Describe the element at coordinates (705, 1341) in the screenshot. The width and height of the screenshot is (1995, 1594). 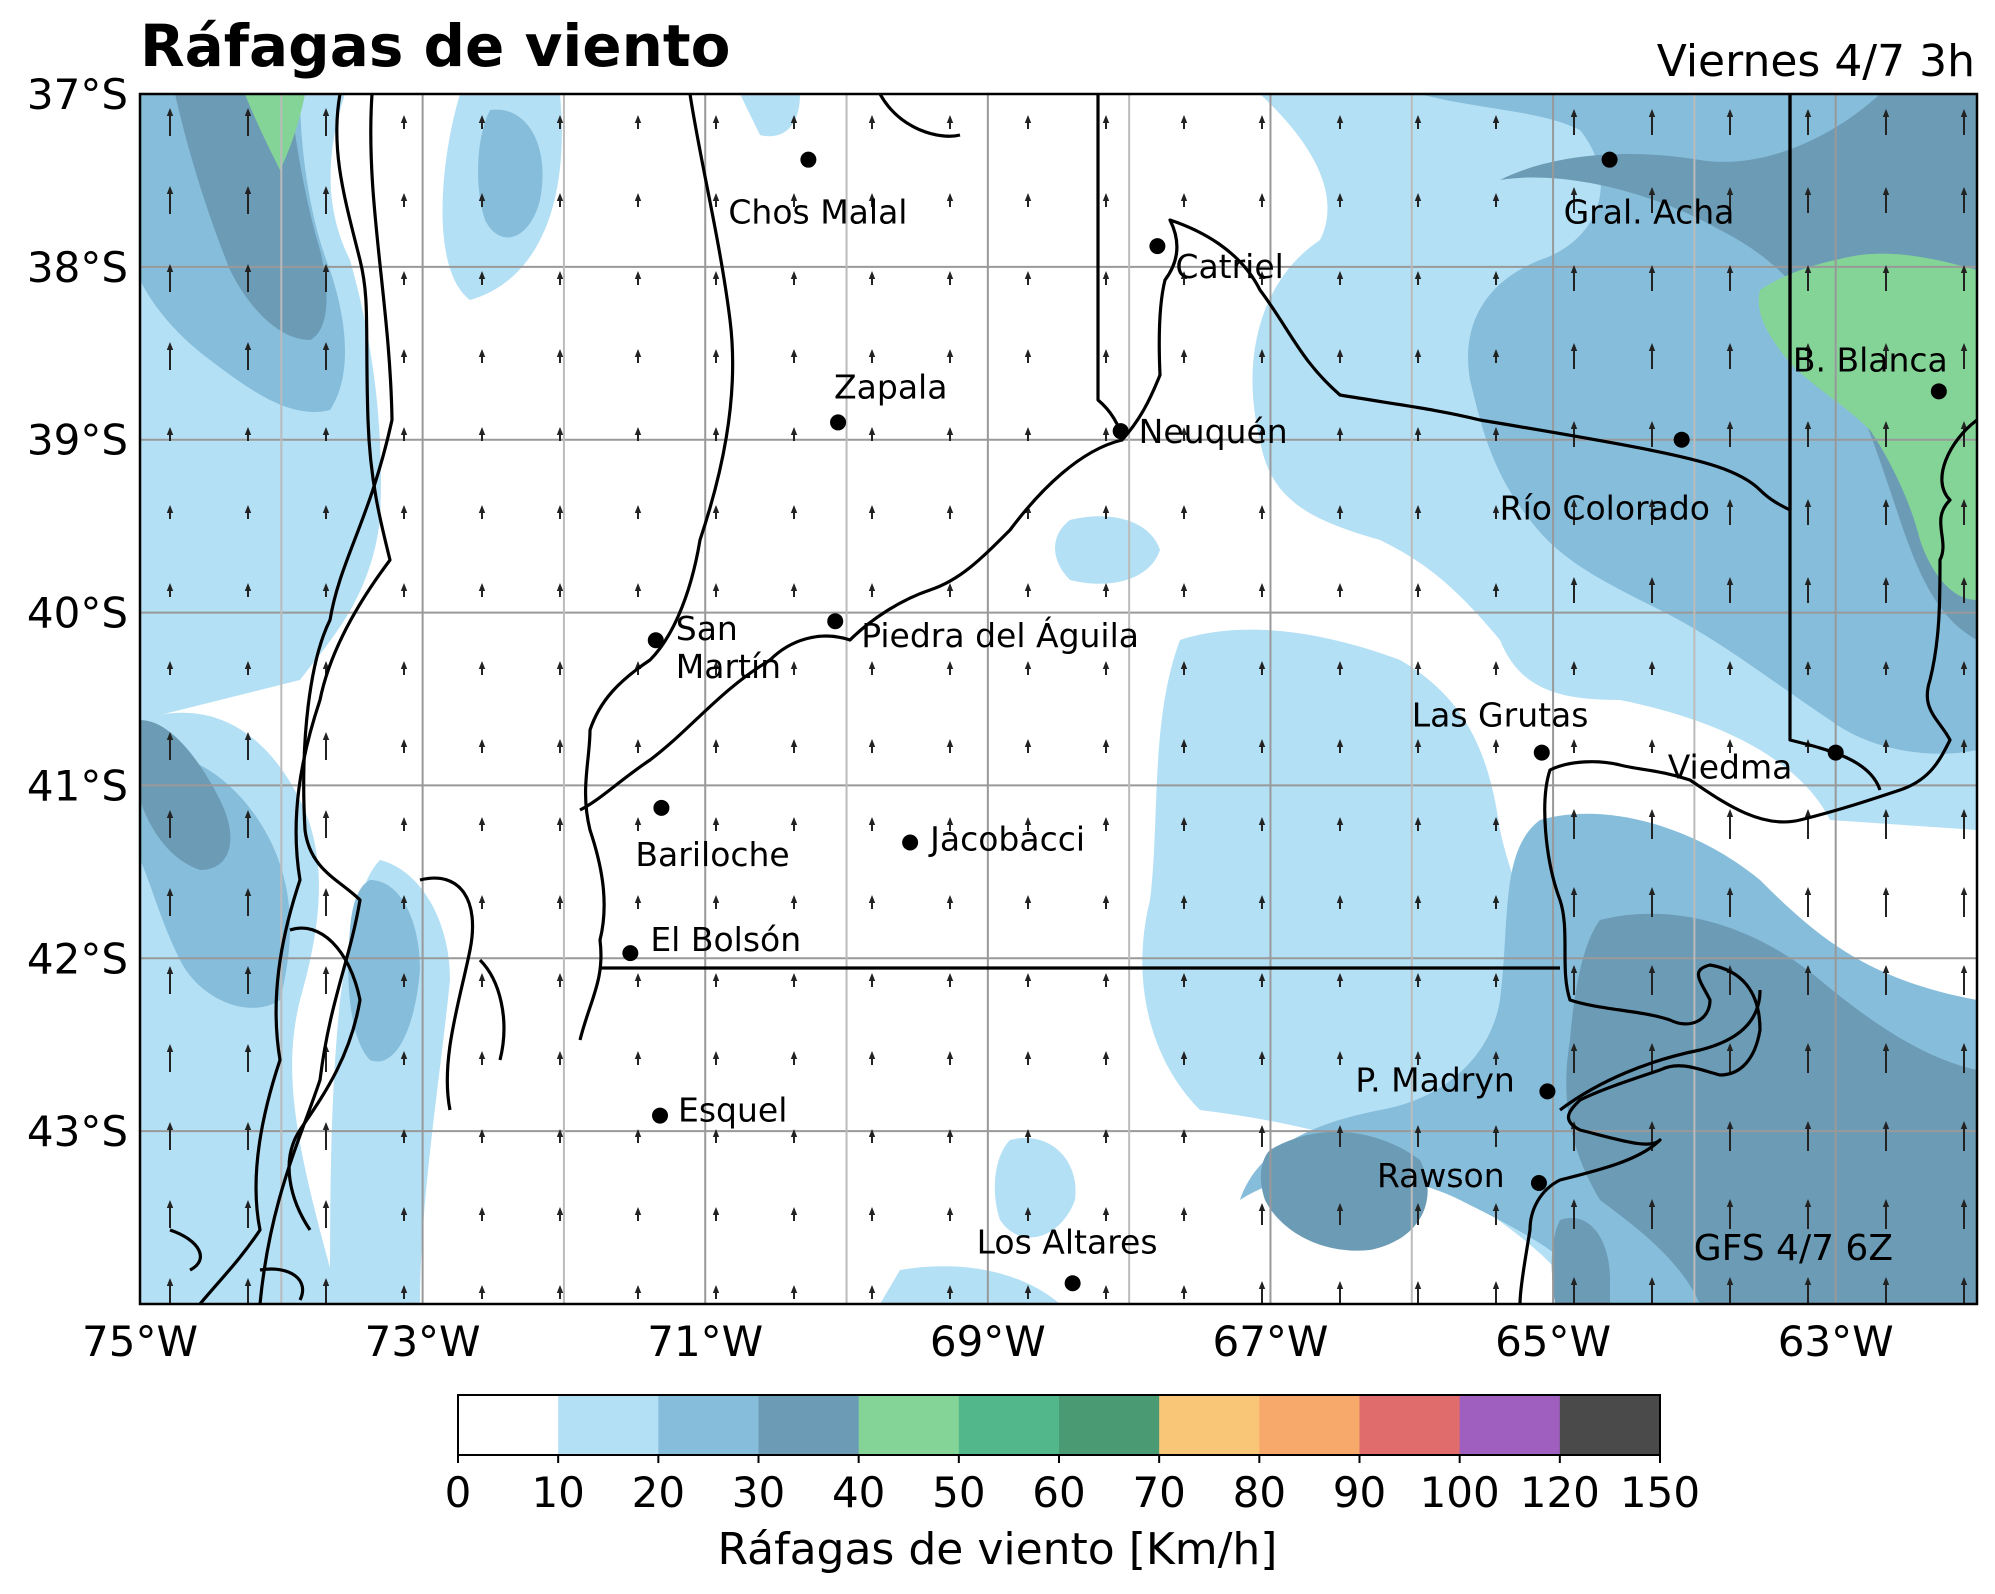
I see `lon-tick-label: 71°W` at that location.